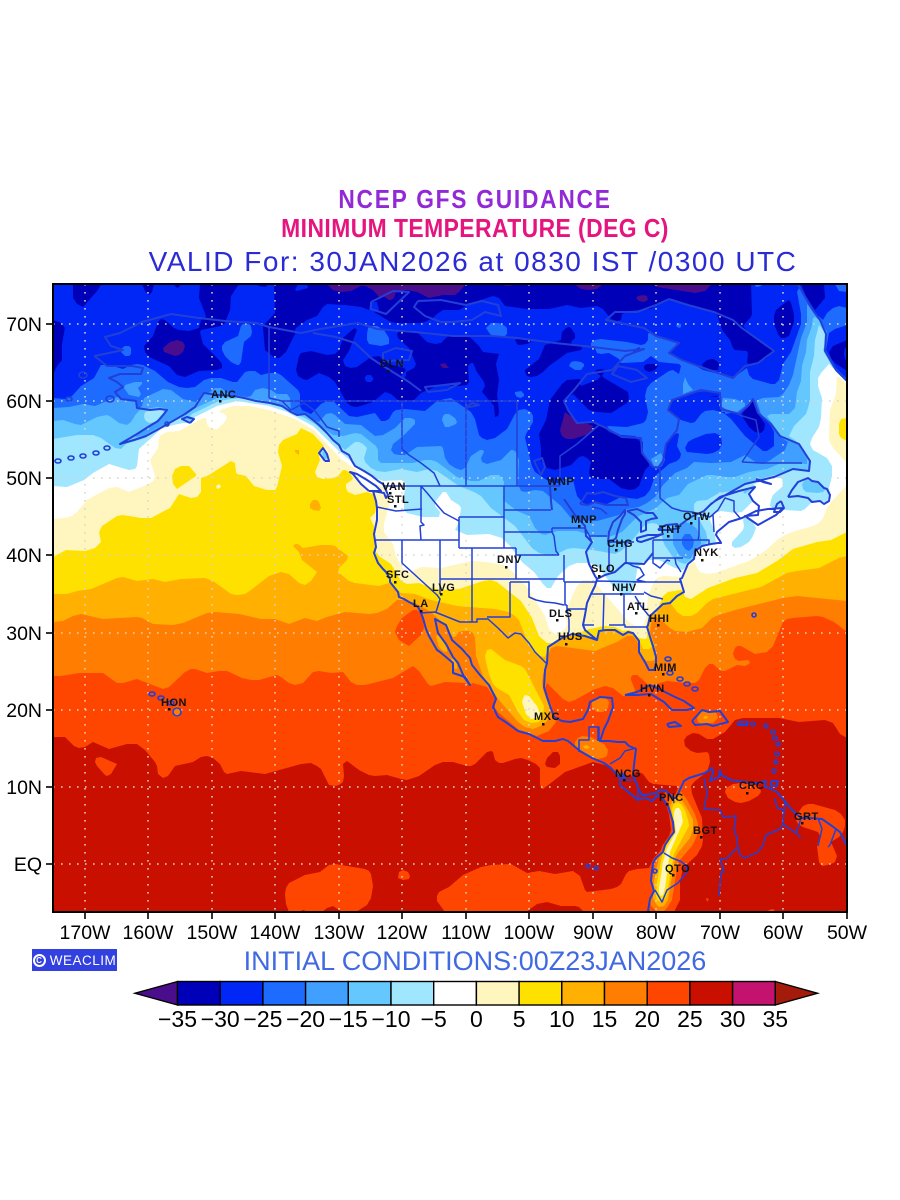  What do you see at coordinates (656, 933) in the screenshot?
I see `svg-text: 80W` at bounding box center [656, 933].